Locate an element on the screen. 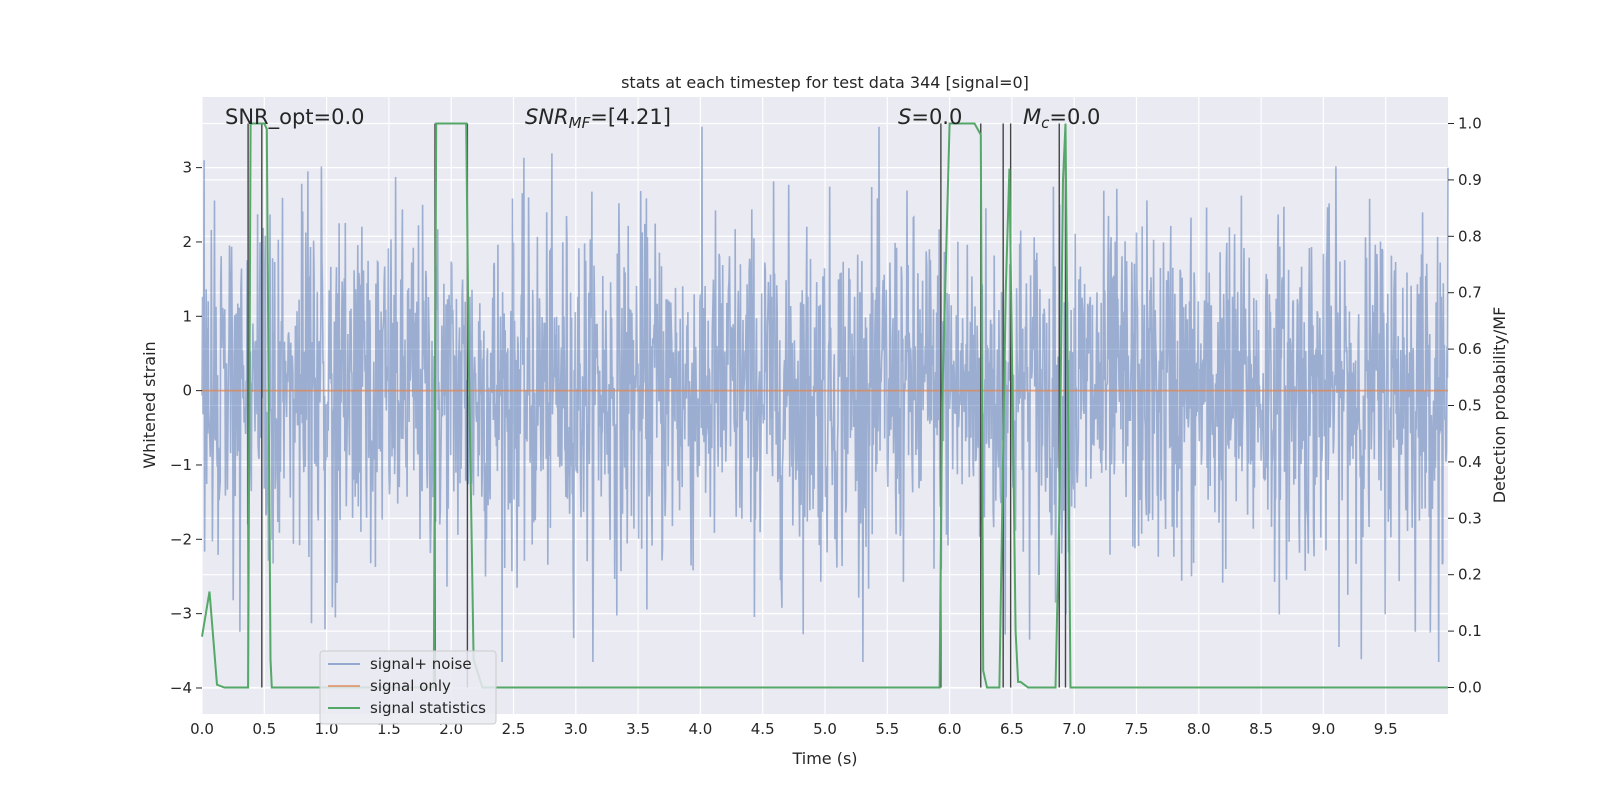 This screenshot has height=800, width=1600. x-tick-label: 2.5 is located at coordinates (514, 729).